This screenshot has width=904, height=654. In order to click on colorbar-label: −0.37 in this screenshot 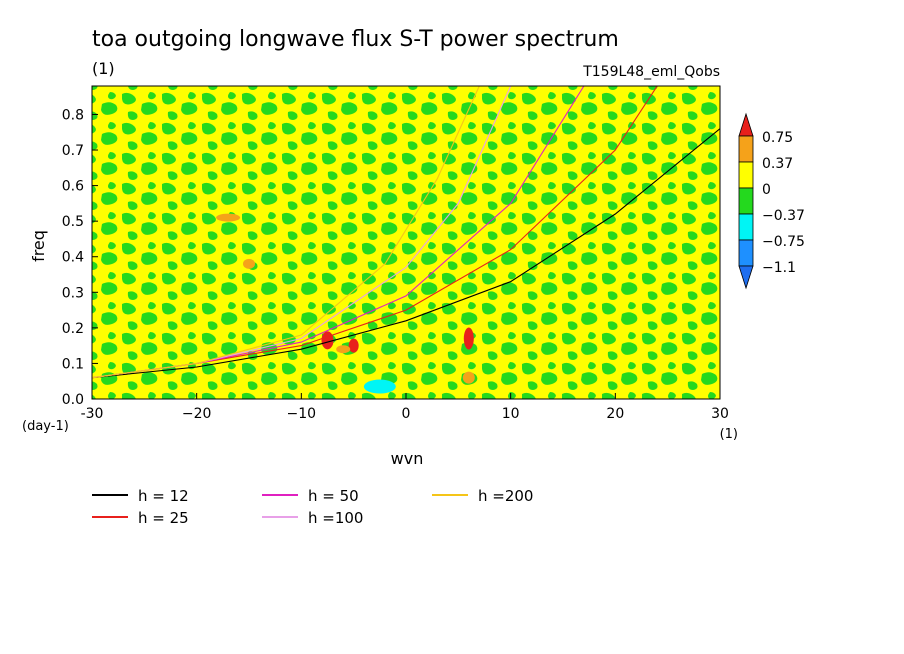, I will do `click(783, 216)`.